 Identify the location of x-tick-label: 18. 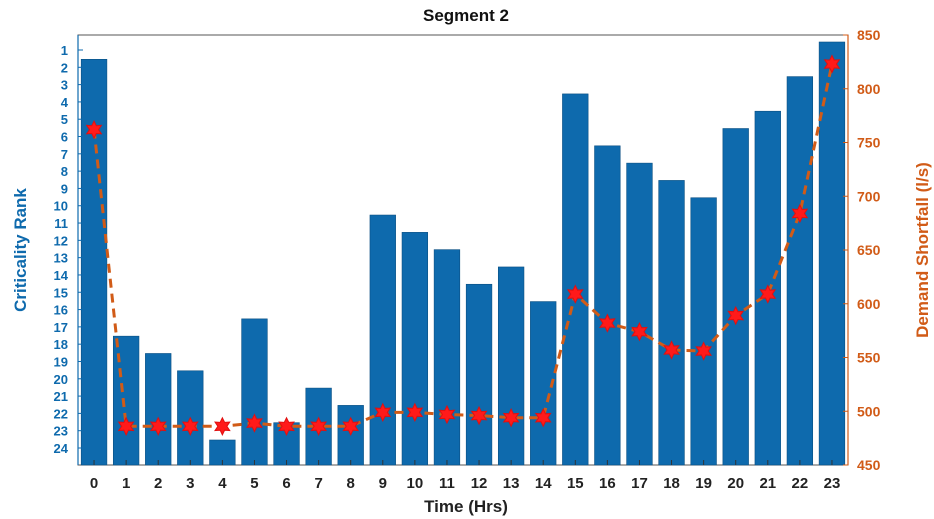
(671, 483).